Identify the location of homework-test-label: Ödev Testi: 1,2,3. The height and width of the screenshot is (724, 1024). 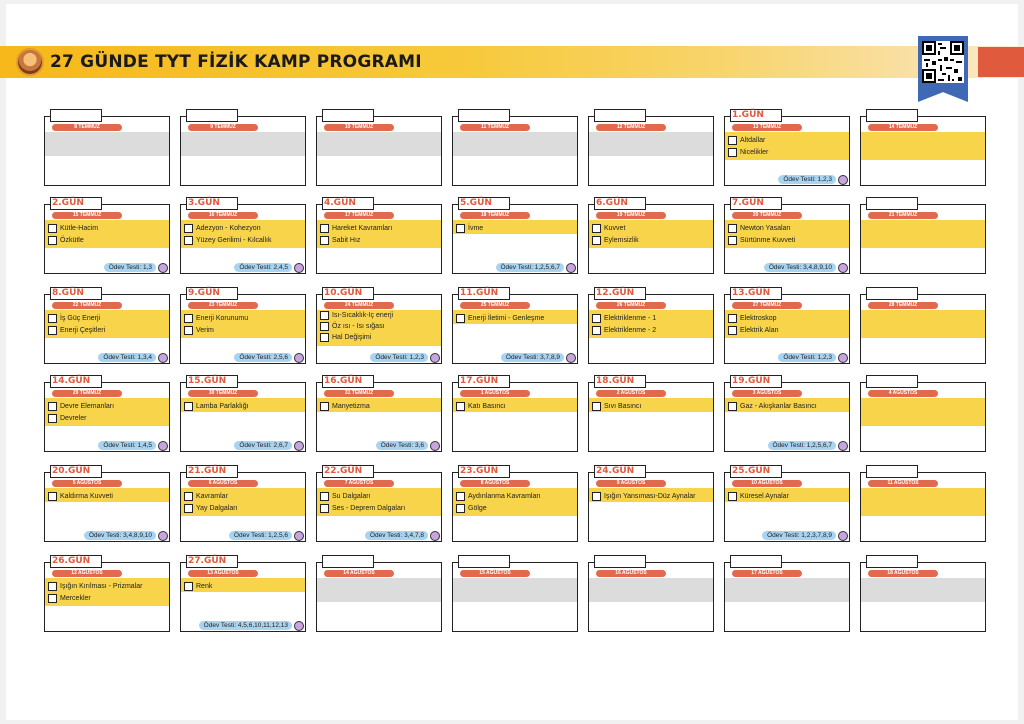
(807, 357).